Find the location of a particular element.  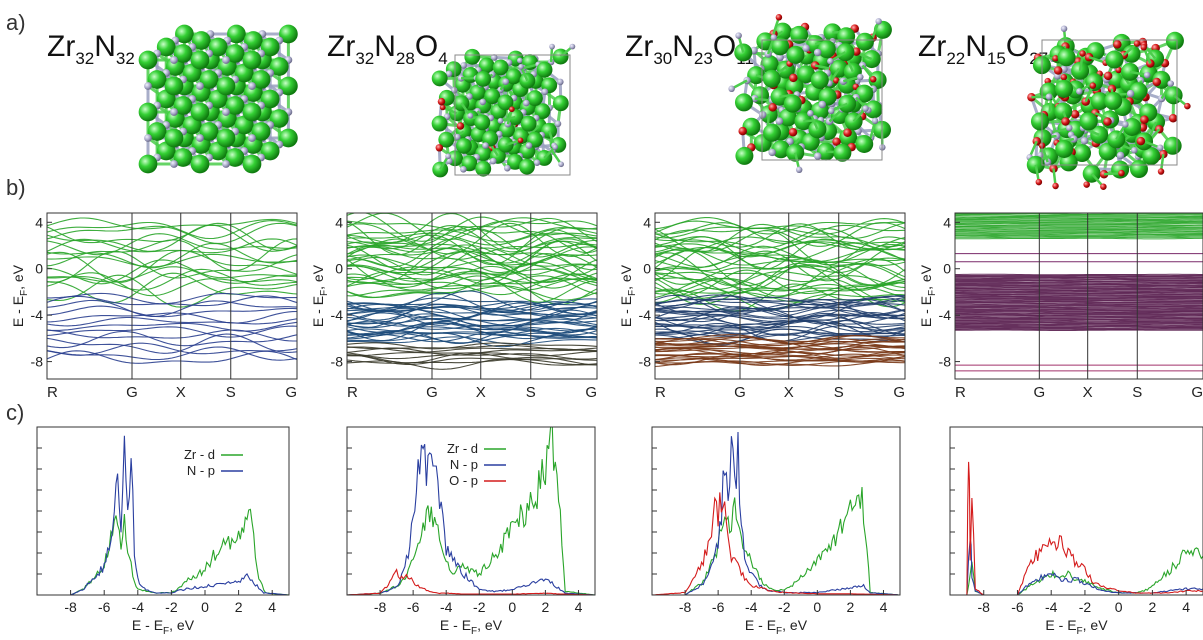

panel-label-a: a) is located at coordinates (16, 22).